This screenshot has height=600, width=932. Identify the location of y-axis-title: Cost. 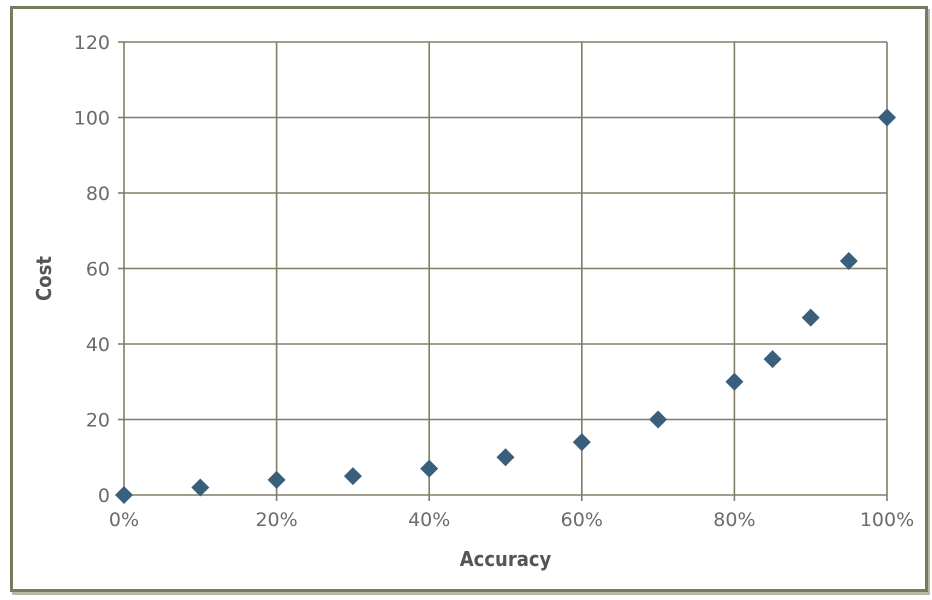
(44, 278).